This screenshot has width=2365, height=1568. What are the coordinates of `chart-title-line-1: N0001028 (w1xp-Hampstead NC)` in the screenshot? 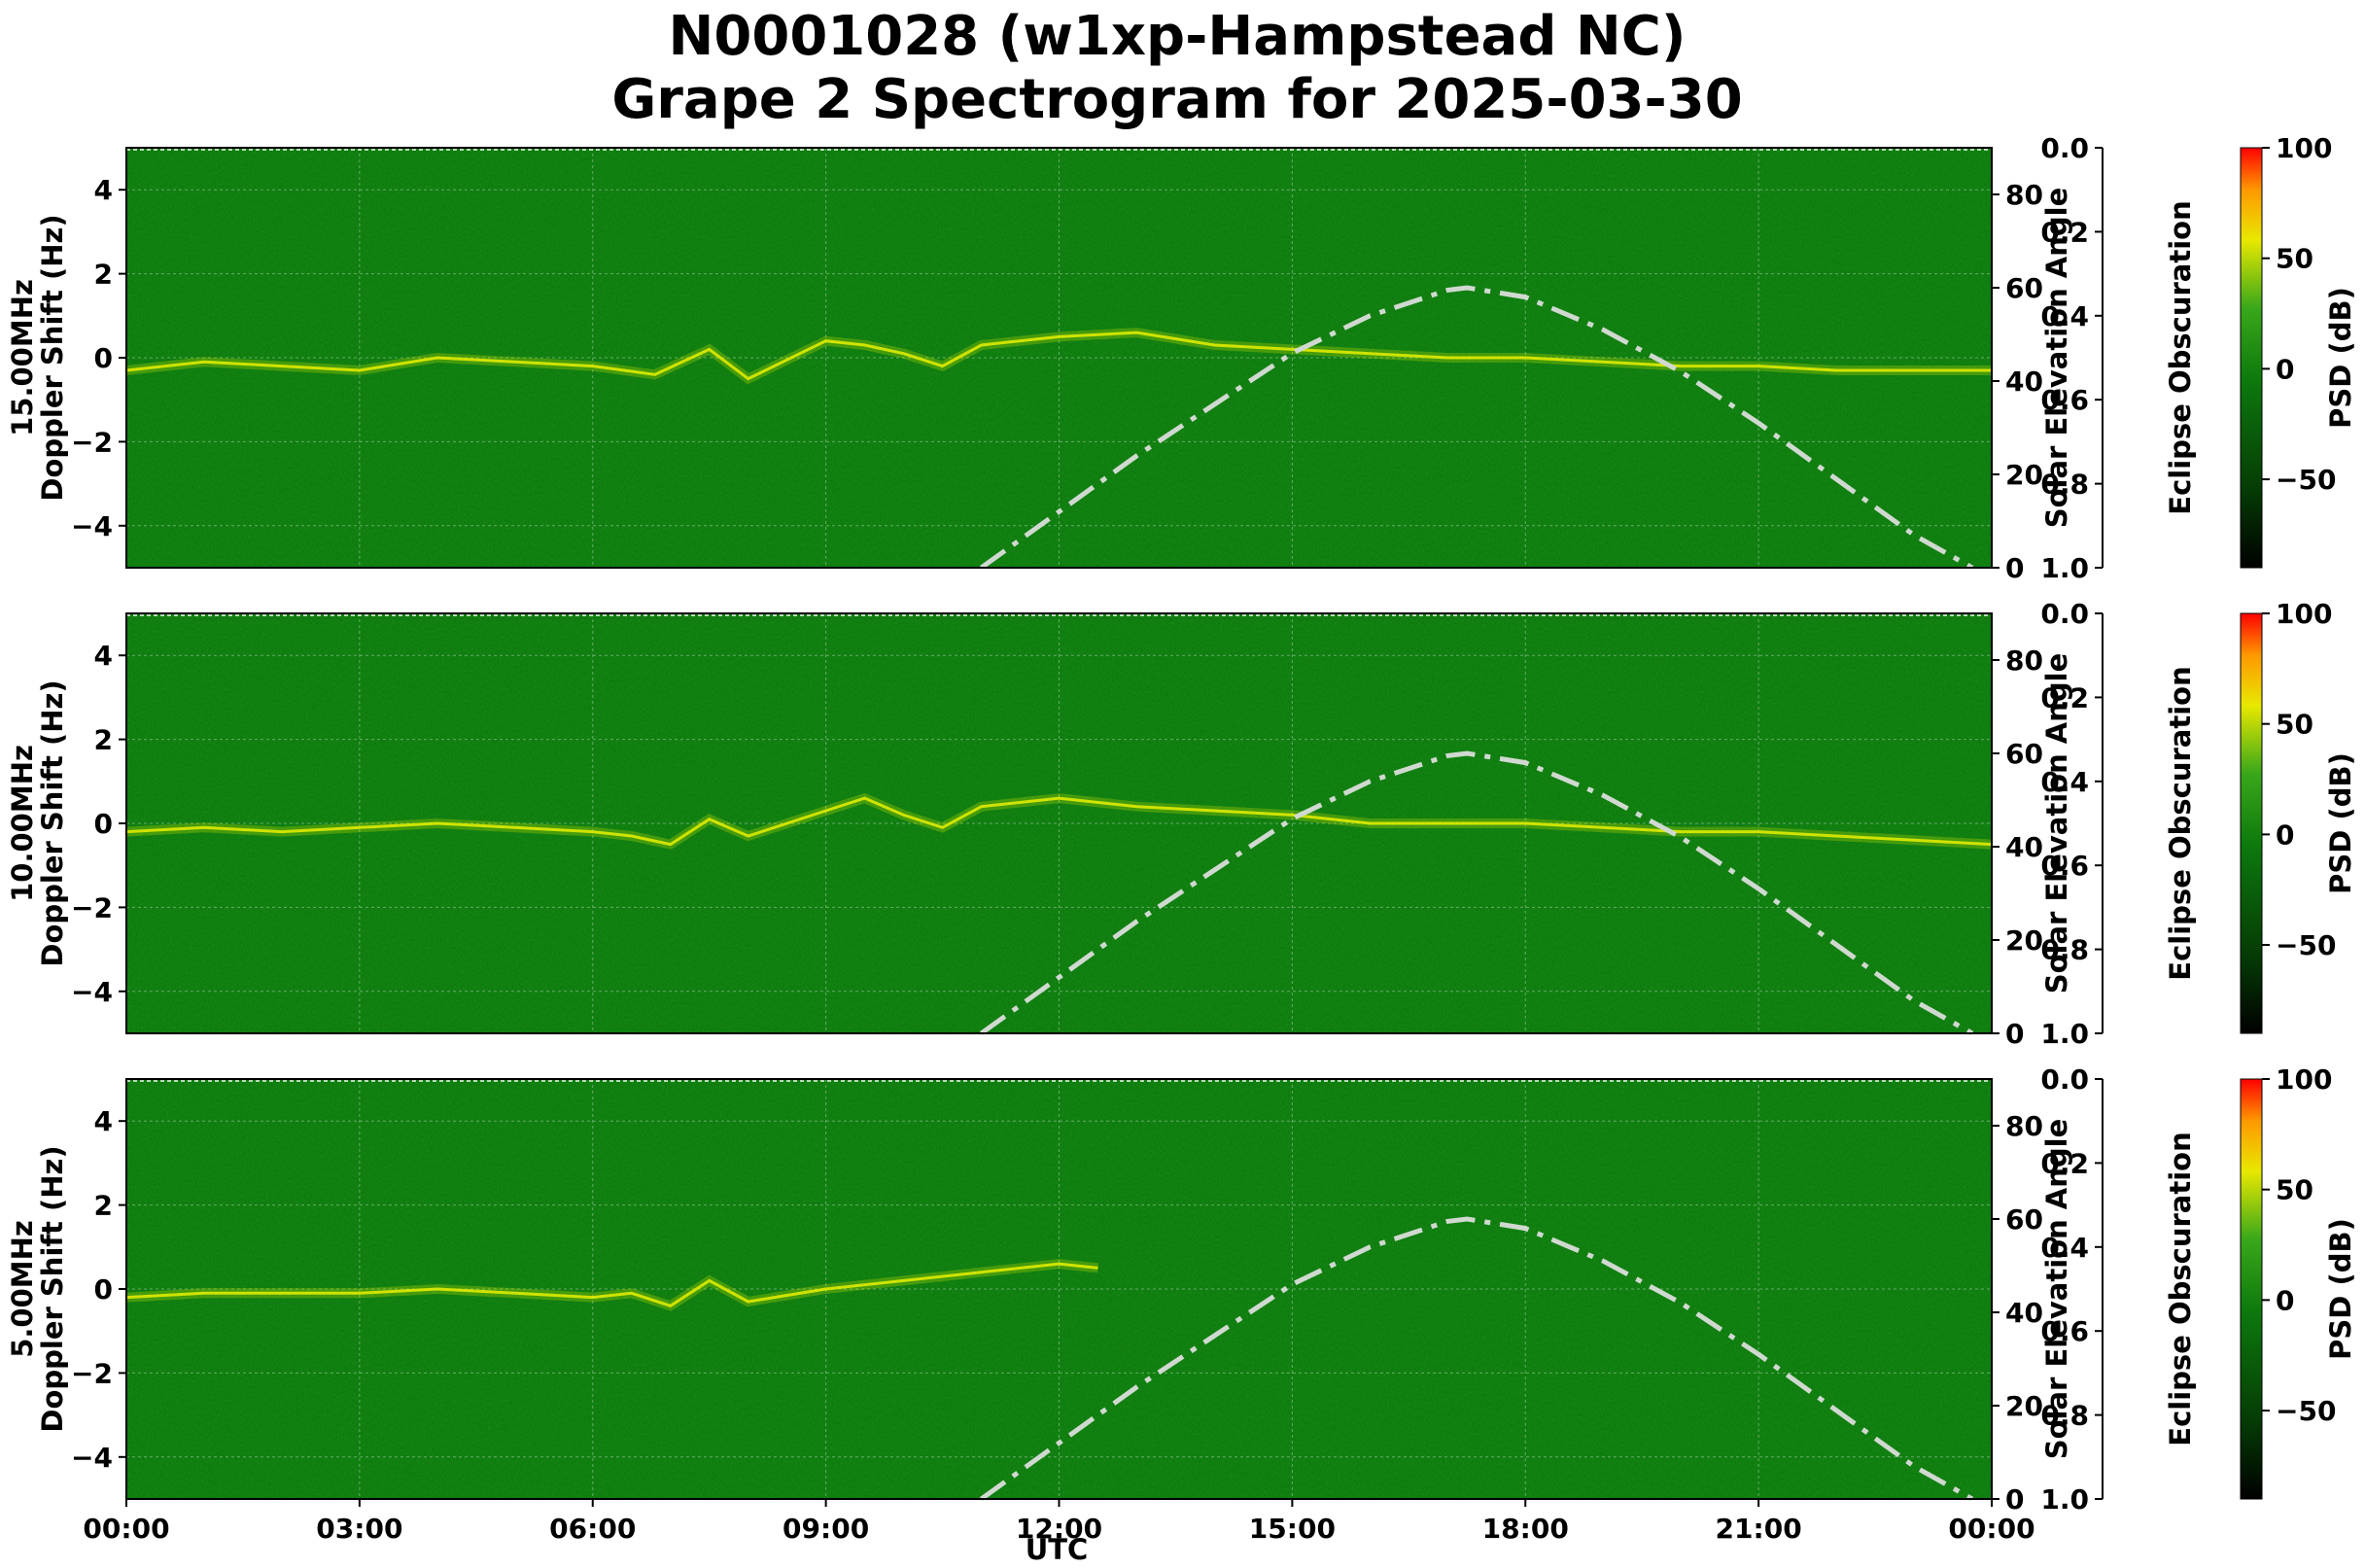 It's located at (1178, 36).